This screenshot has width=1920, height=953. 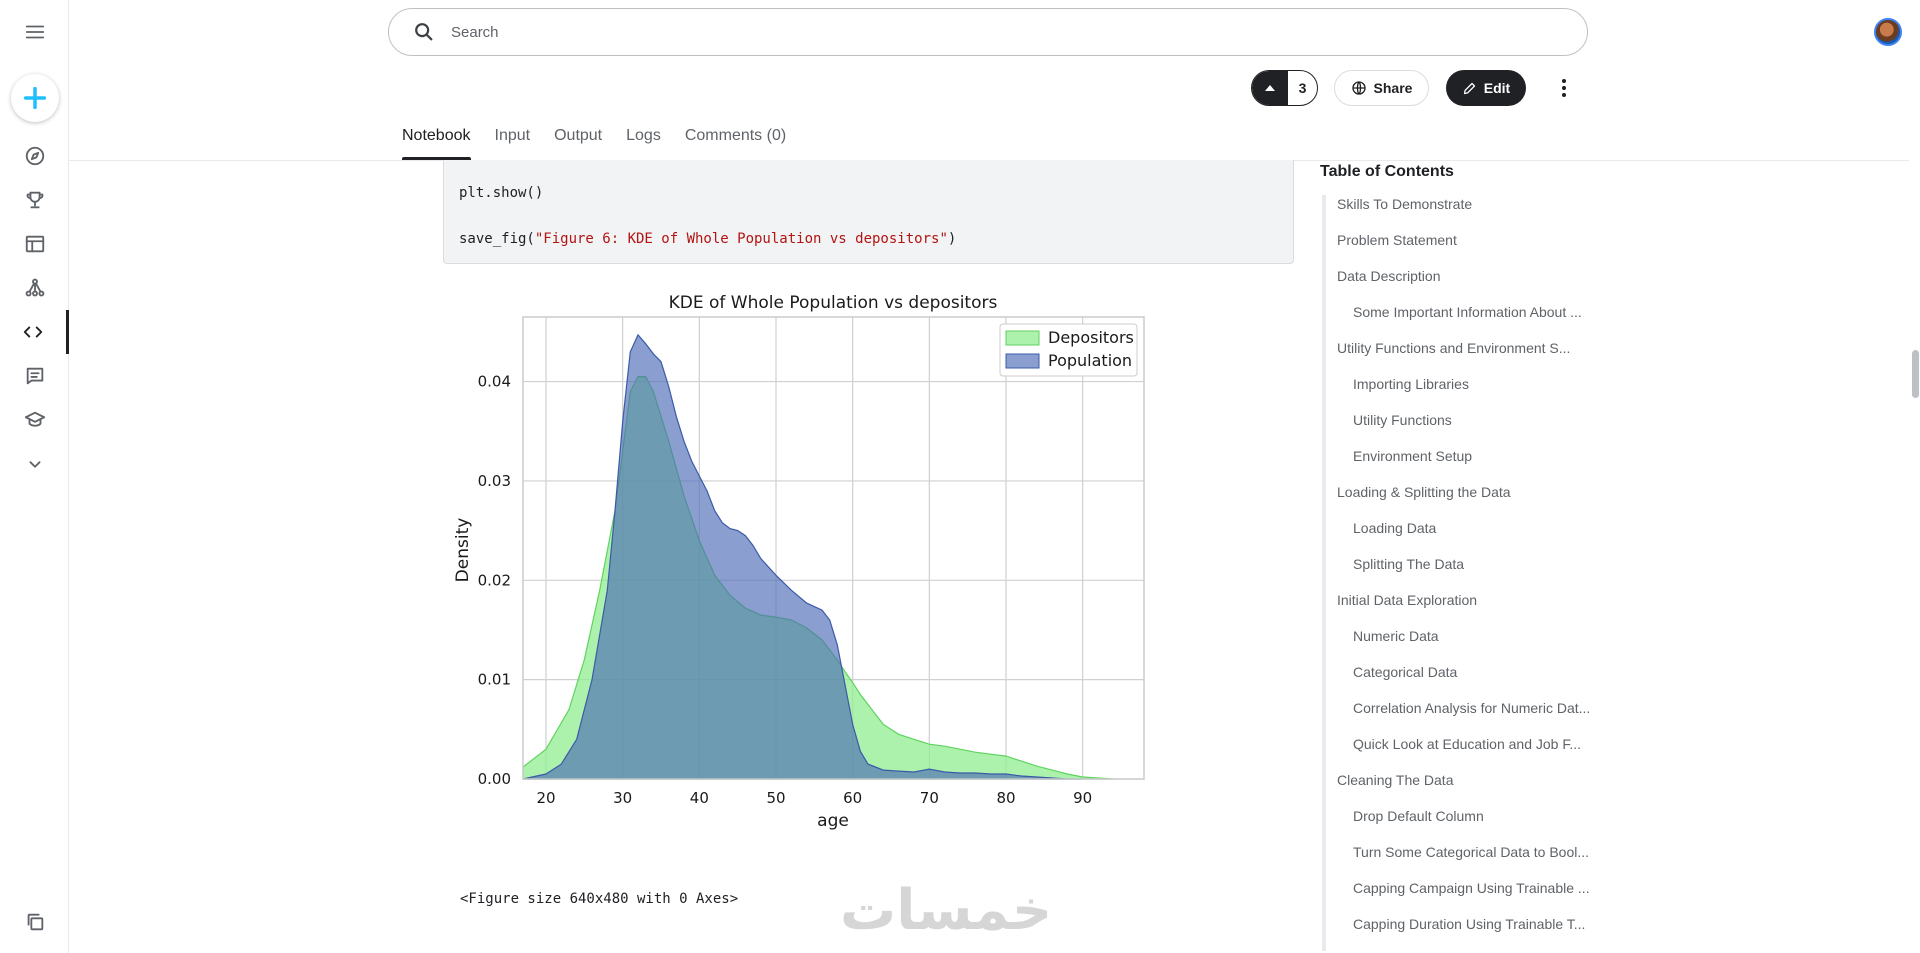 What do you see at coordinates (606, 140) in the screenshot?
I see `notebook-tabs: Notebook Input Output Logs Comments (0)` at bounding box center [606, 140].